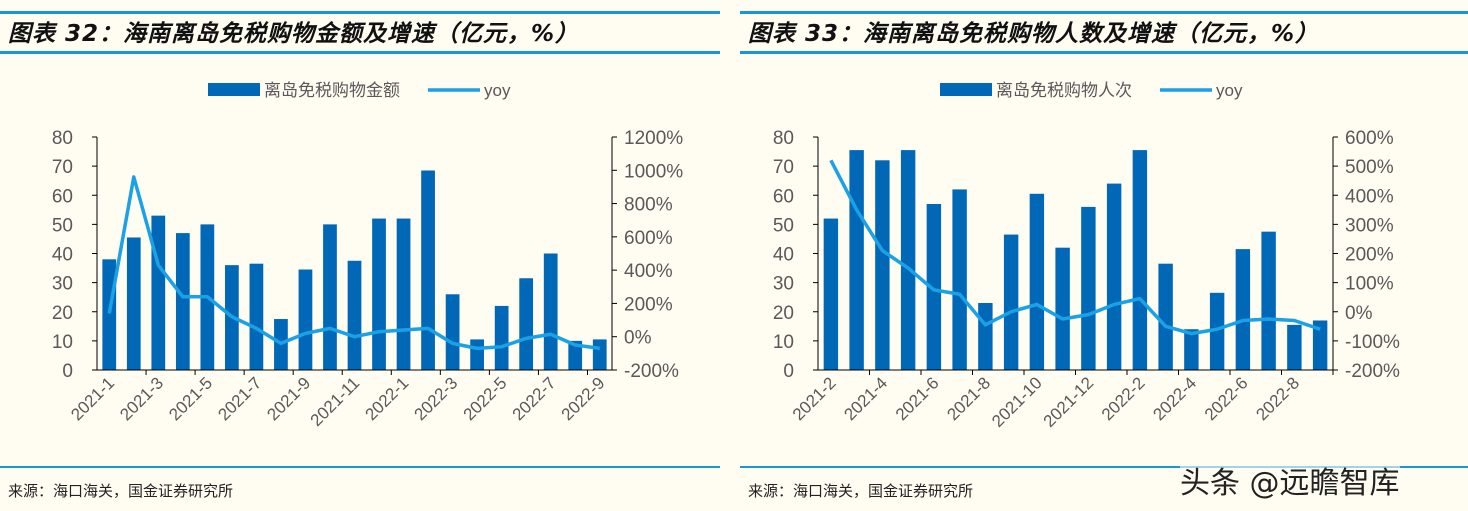 This screenshot has width=1468, height=511. What do you see at coordinates (294, 34) in the screenshot?
I see `chart-title: 图表 32：海南离岛免税购物金额及增速（亿元，%）` at bounding box center [294, 34].